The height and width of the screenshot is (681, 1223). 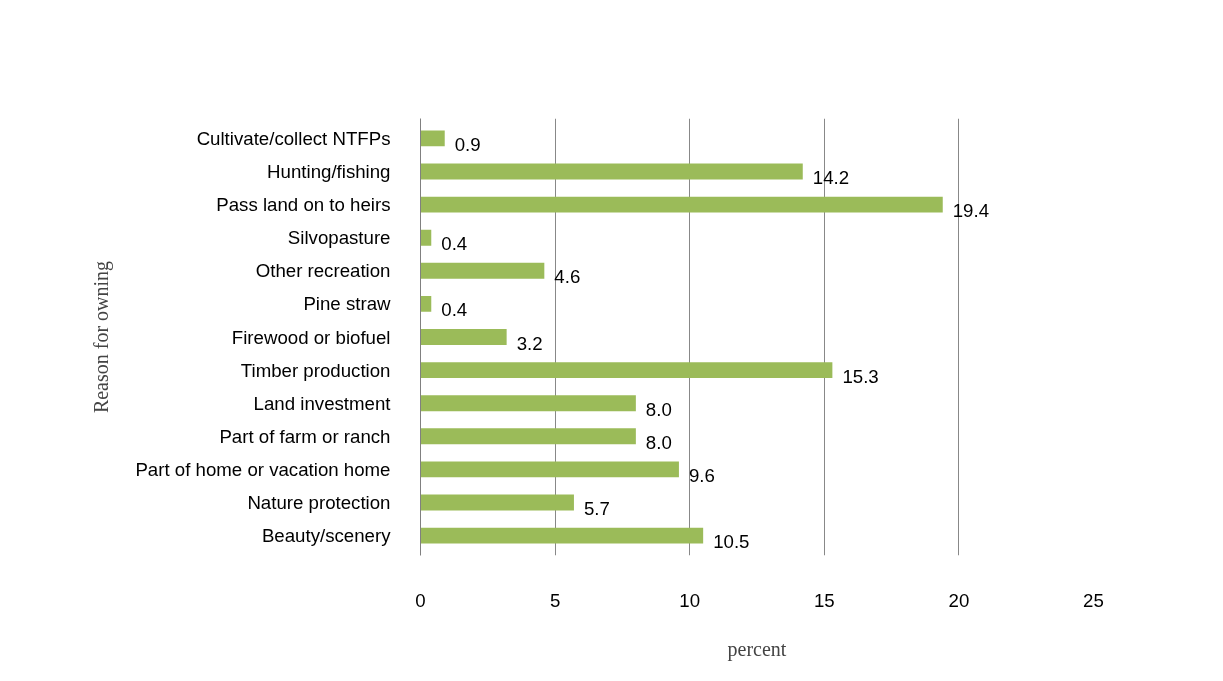 I want to click on x-tick-label: 25, so click(x=1093, y=600).